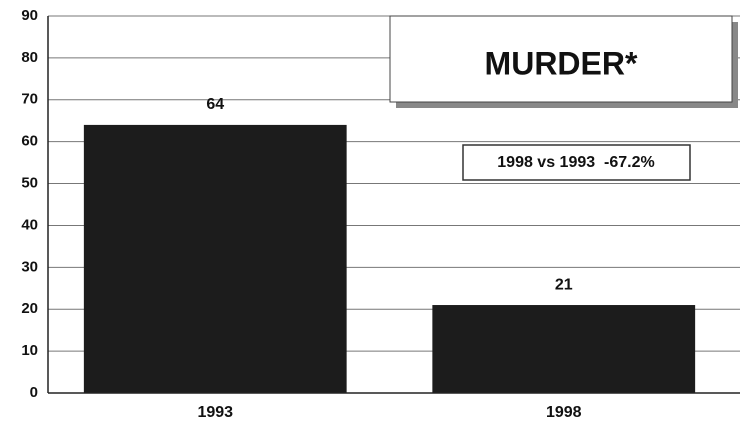  Describe the element at coordinates (29, 57) in the screenshot. I see `y-tick-label: 80` at that location.